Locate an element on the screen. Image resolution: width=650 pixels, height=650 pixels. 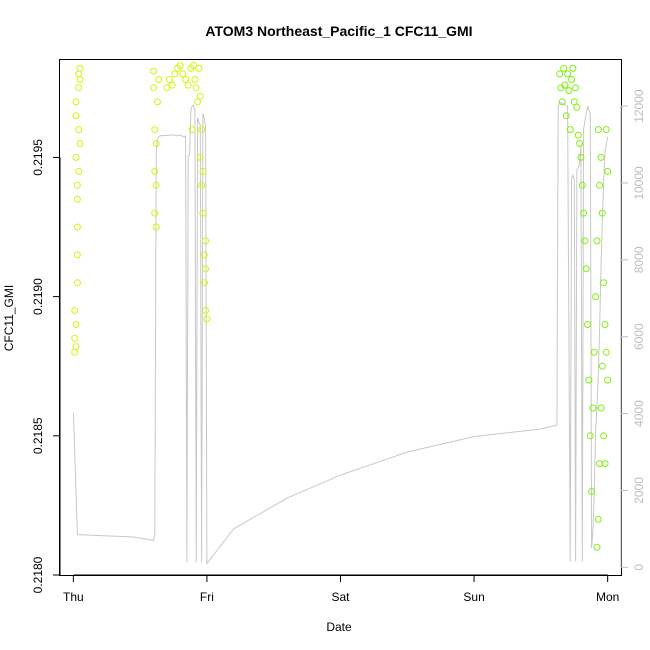
y-axis-label: CFC11_GMI is located at coordinates (9, 318).